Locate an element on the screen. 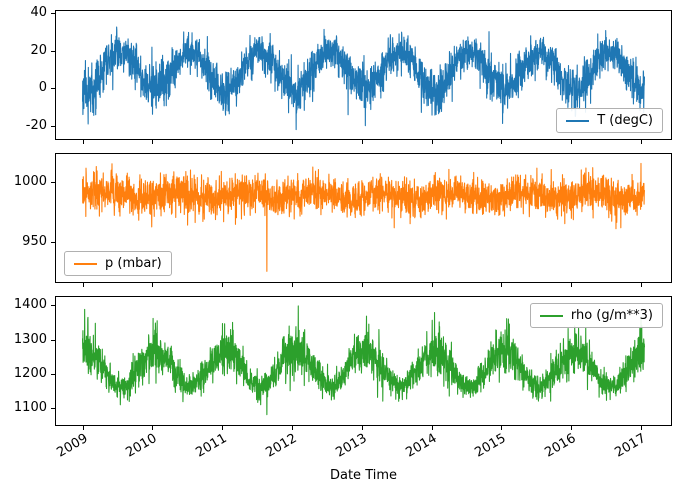 This screenshot has height=492, width=684. y-tick-label: 0 is located at coordinates (42, 88).